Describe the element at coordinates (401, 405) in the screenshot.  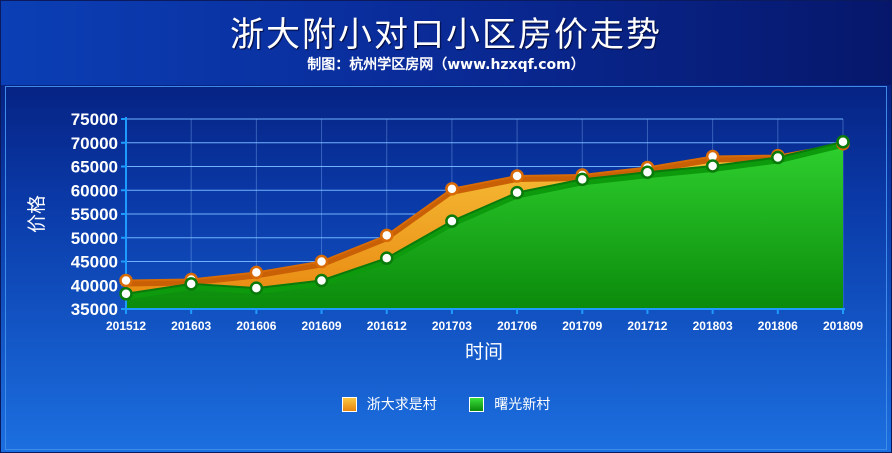
I see `legend-label-series-1: 浙大求是村` at that location.